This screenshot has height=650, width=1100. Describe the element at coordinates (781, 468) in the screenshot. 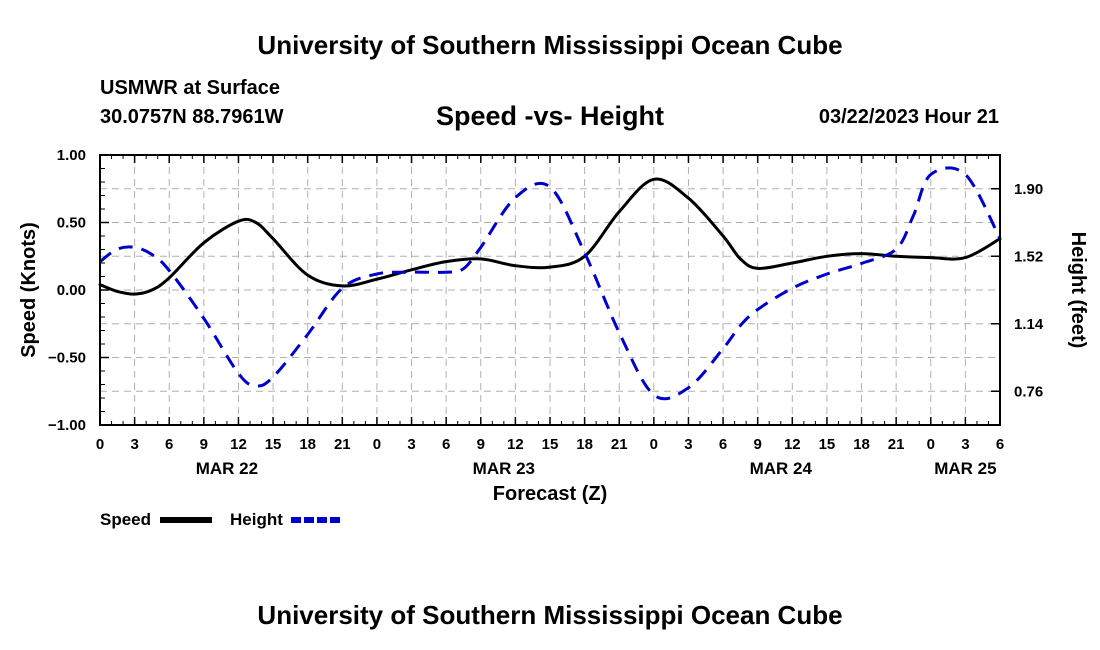

I see `date-label: MAR 24` at that location.